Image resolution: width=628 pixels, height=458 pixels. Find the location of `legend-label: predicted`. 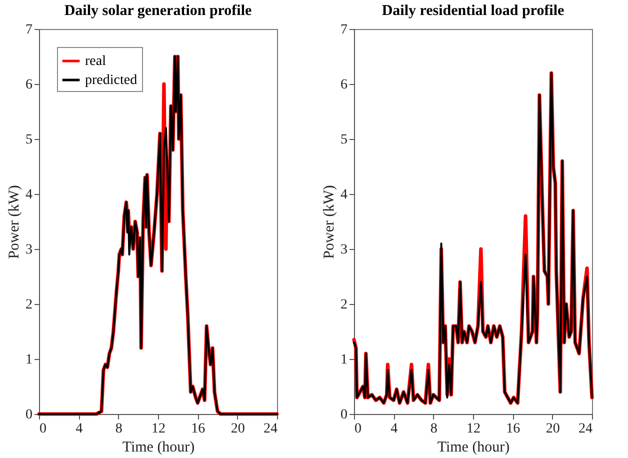

legend-label: predicted is located at coordinates (111, 80).